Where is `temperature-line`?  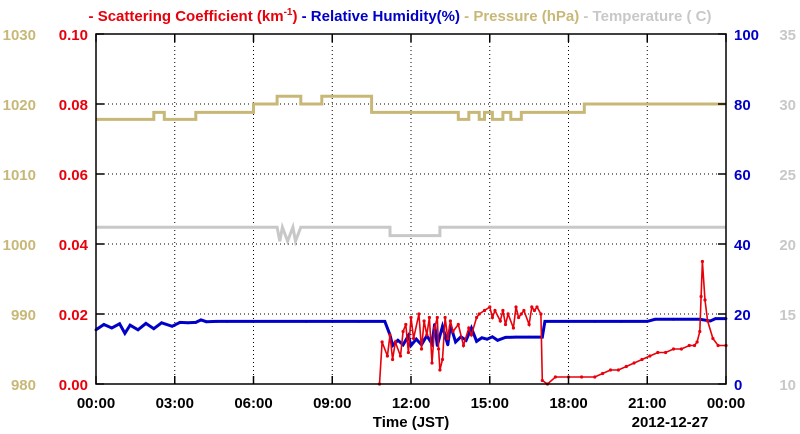 temperature-line is located at coordinates (411, 234).